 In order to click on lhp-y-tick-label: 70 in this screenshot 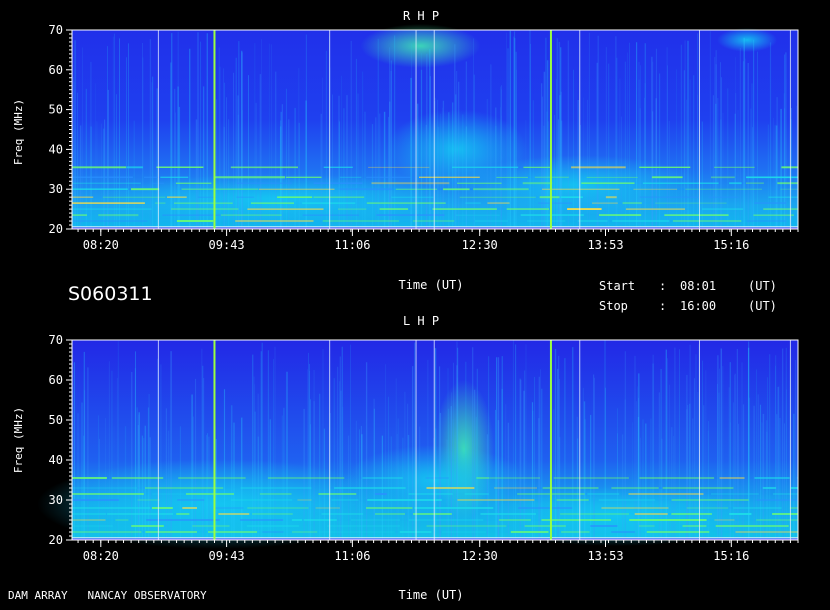, I will do `click(56, 340)`.